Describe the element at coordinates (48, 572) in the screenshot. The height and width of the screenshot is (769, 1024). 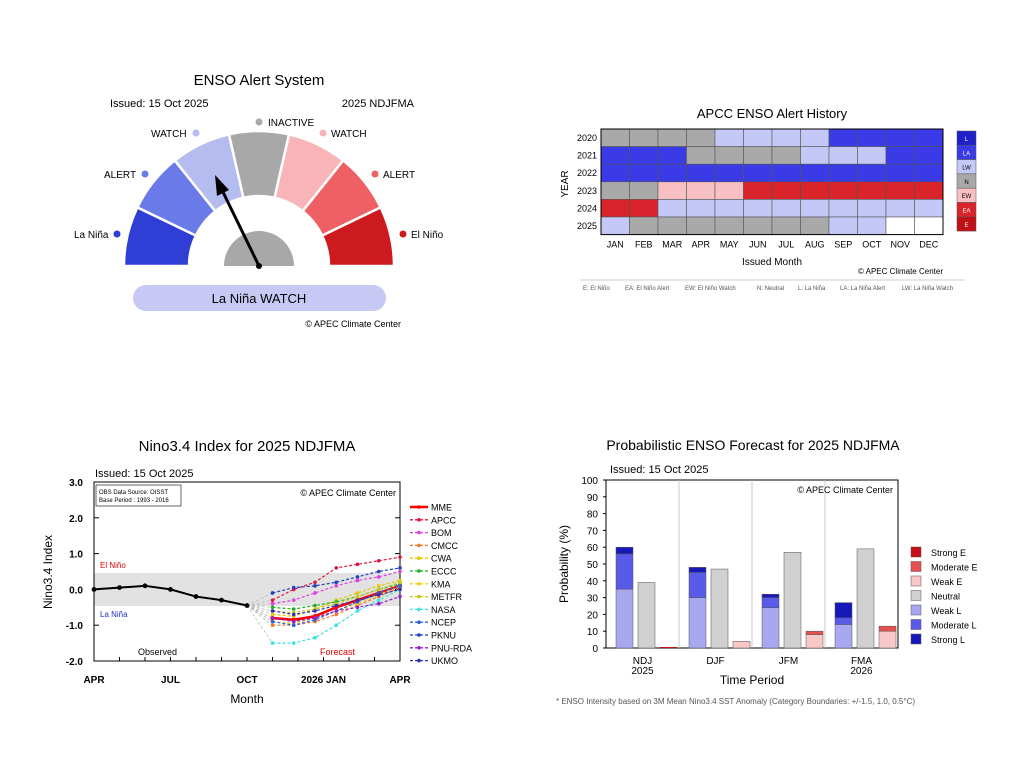
I see `nino-ylabel: Nino3.4 Index` at that location.